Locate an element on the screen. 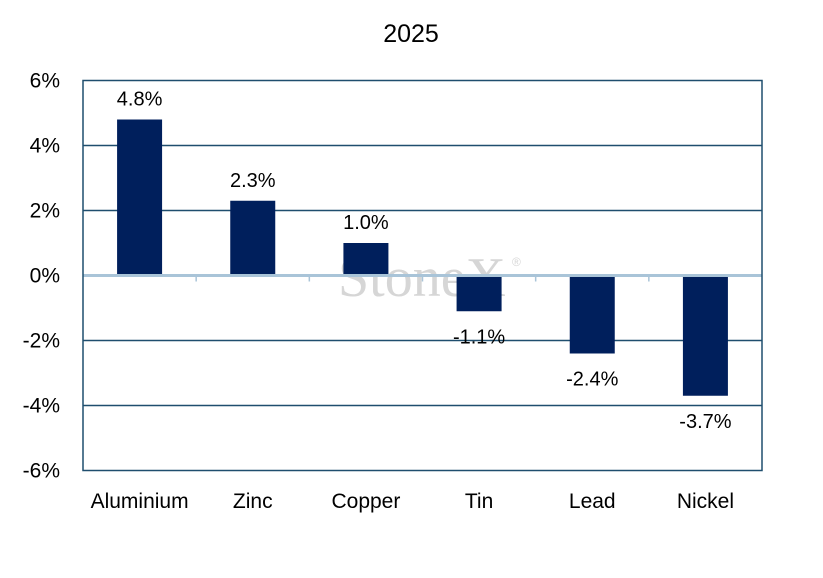 Image resolution: width=823 pixels, height=578 pixels. category-label: Zinc is located at coordinates (253, 501).